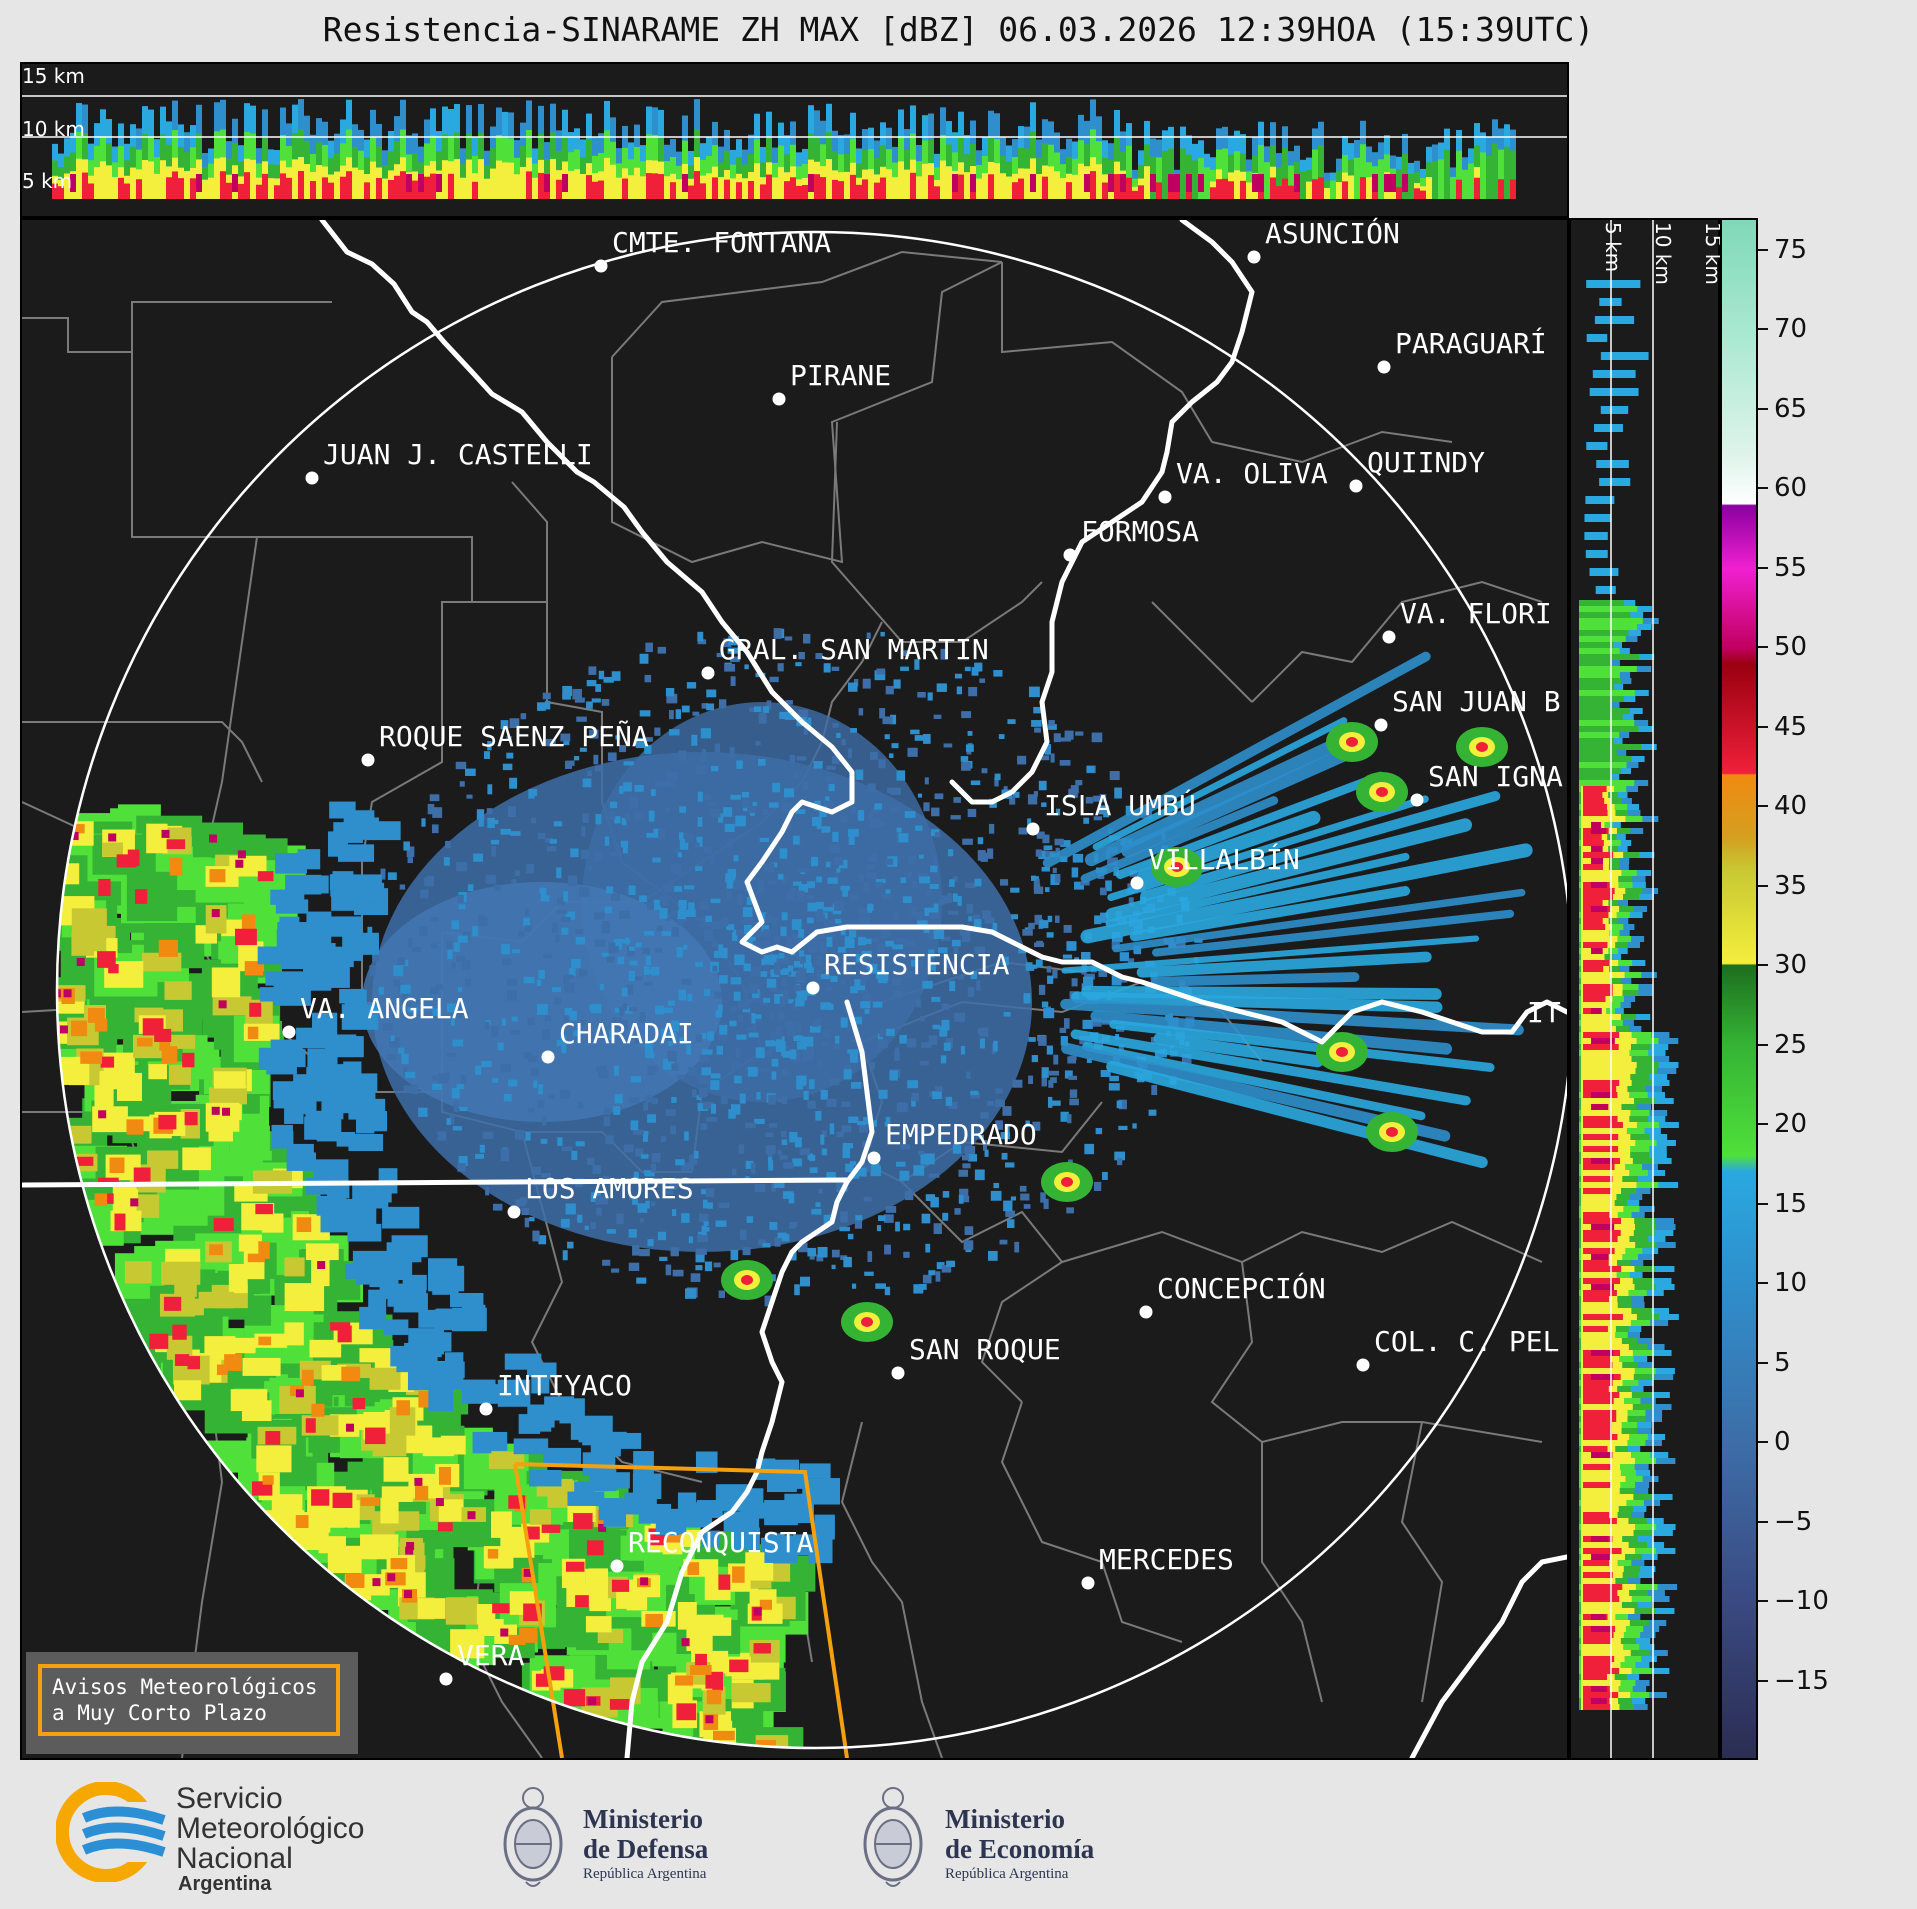 The width and height of the screenshot is (1917, 1909). I want to click on city-label: CONCEPCIÓN, so click(1241, 1288).